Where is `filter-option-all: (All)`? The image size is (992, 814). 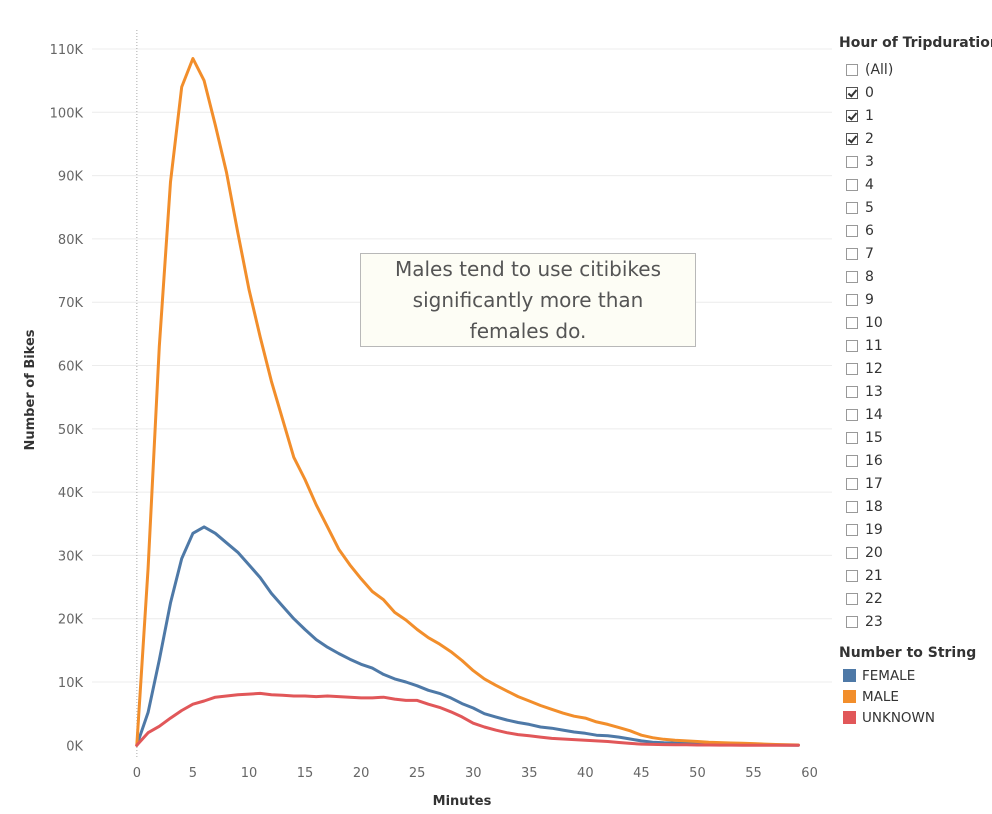 filter-option-all: (All) is located at coordinates (914, 69).